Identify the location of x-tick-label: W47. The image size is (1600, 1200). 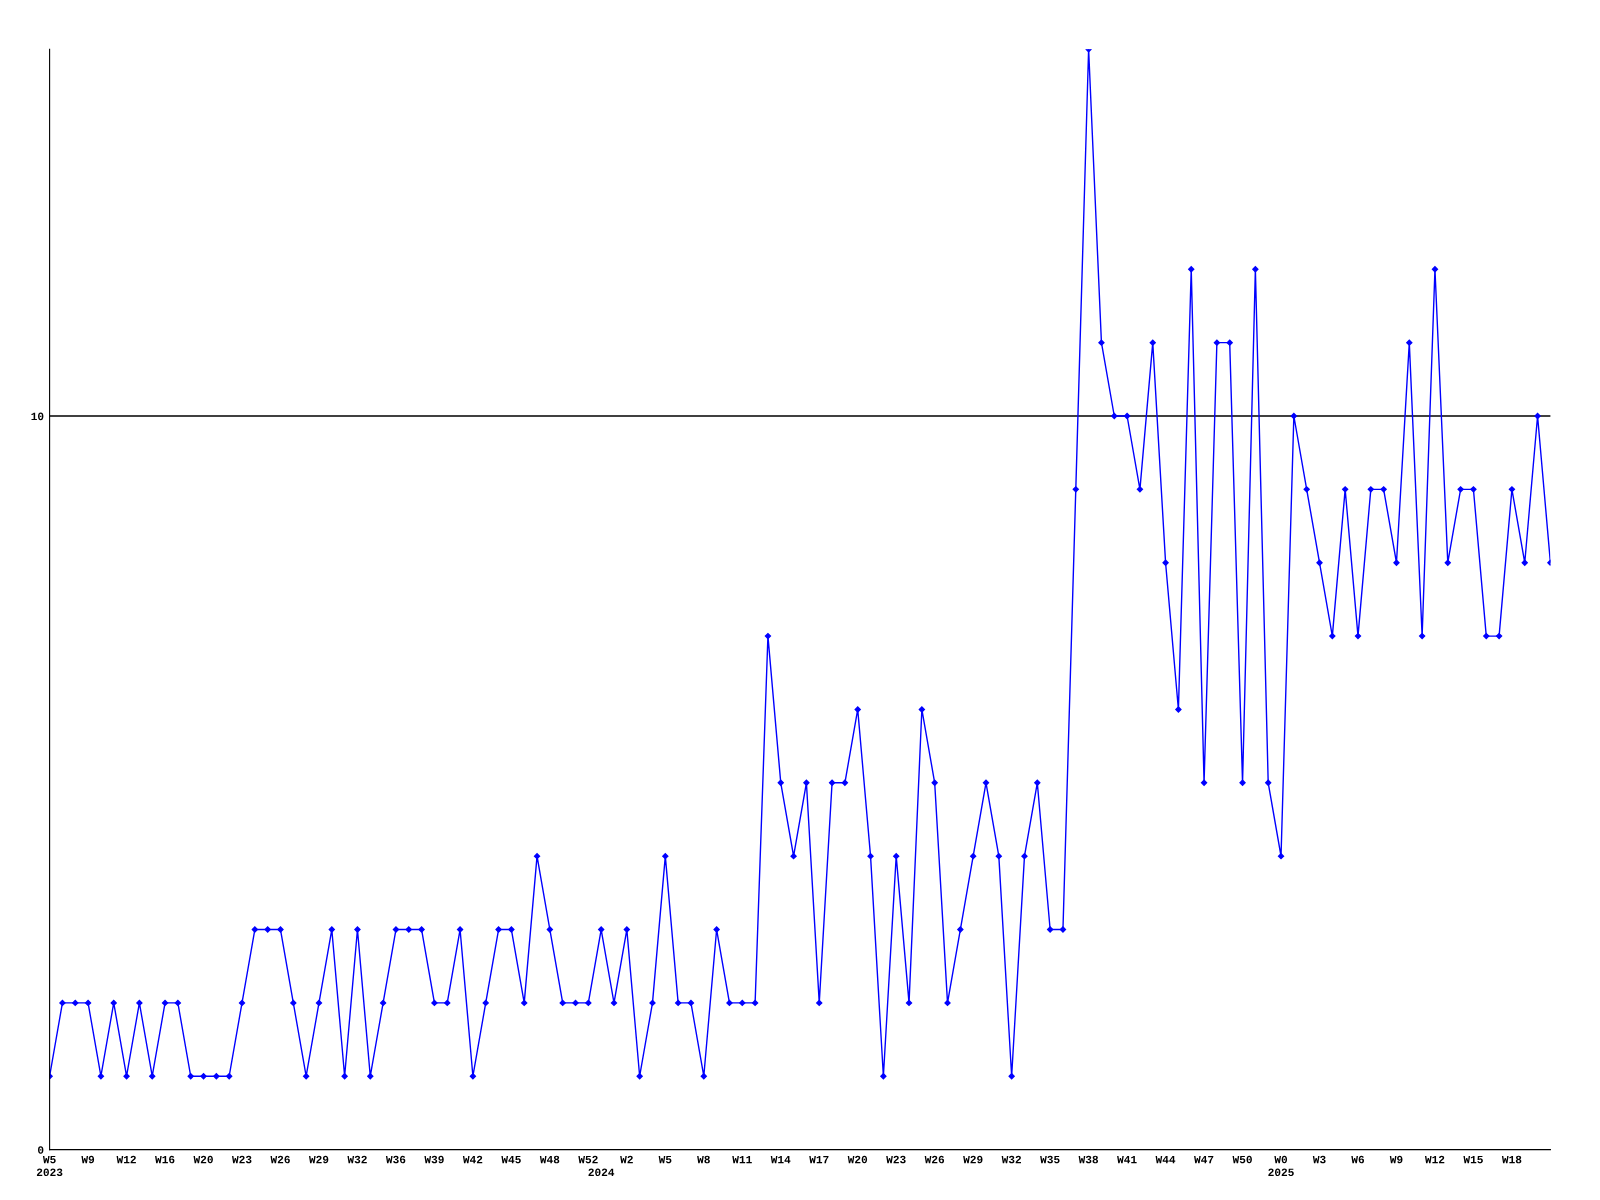
(1204, 1159).